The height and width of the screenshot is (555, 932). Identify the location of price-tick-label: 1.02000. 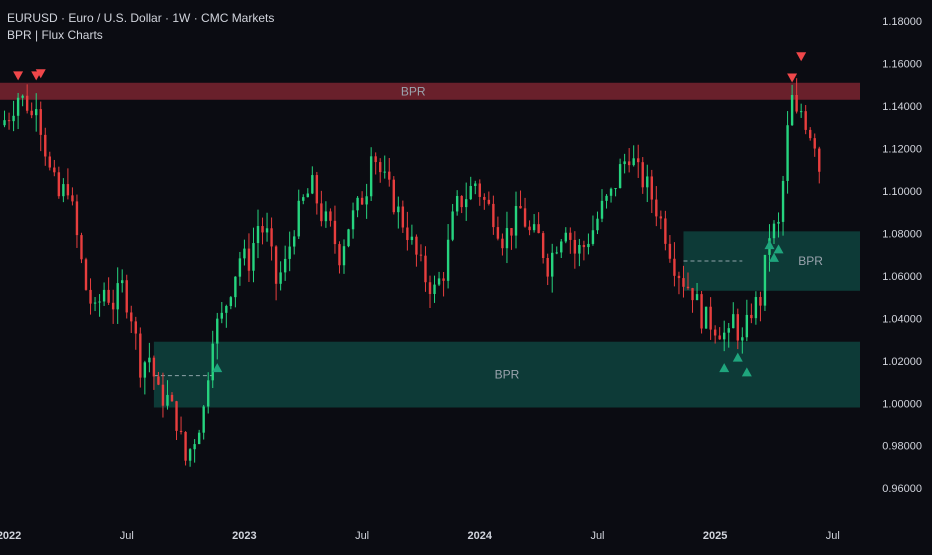
(902, 362).